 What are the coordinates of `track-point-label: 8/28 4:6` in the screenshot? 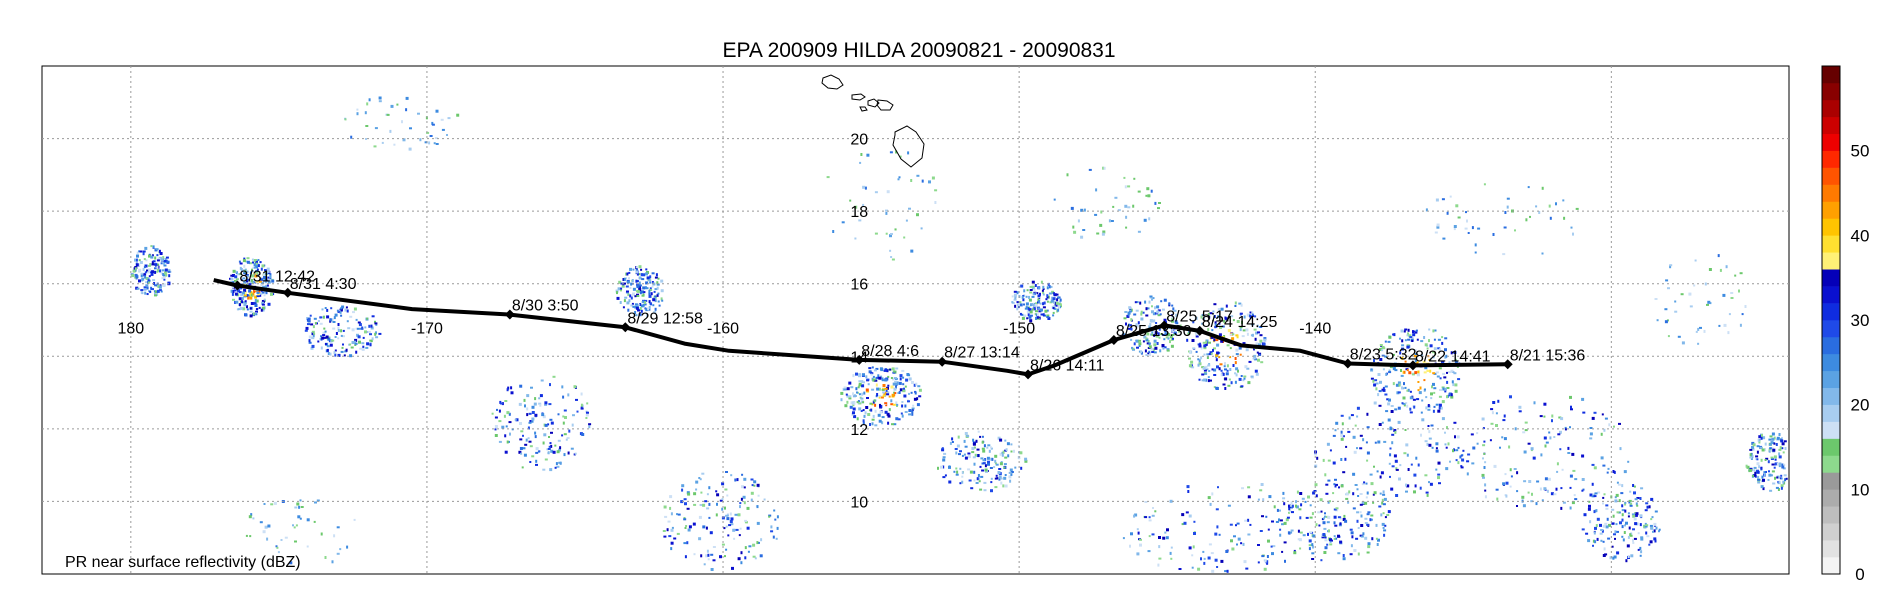 It's located at (890, 351).